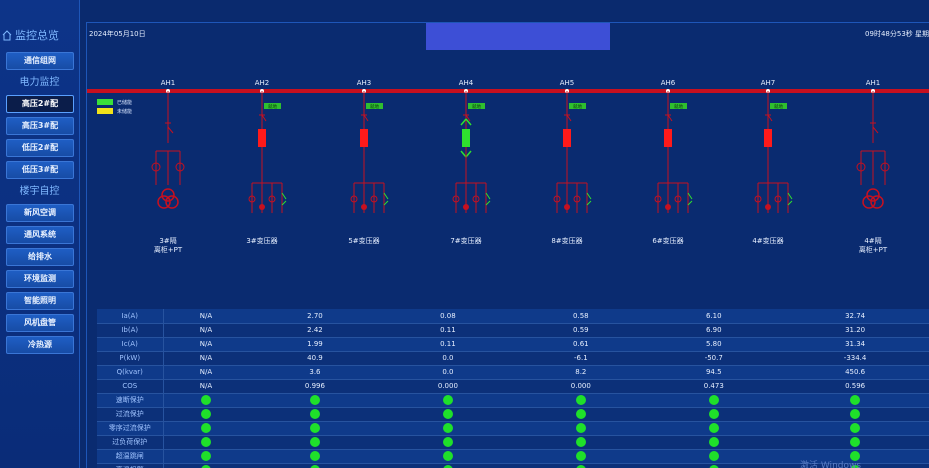 This screenshot has width=929, height=468. I want to click on status-row: 过负荷保护, so click(513, 442).